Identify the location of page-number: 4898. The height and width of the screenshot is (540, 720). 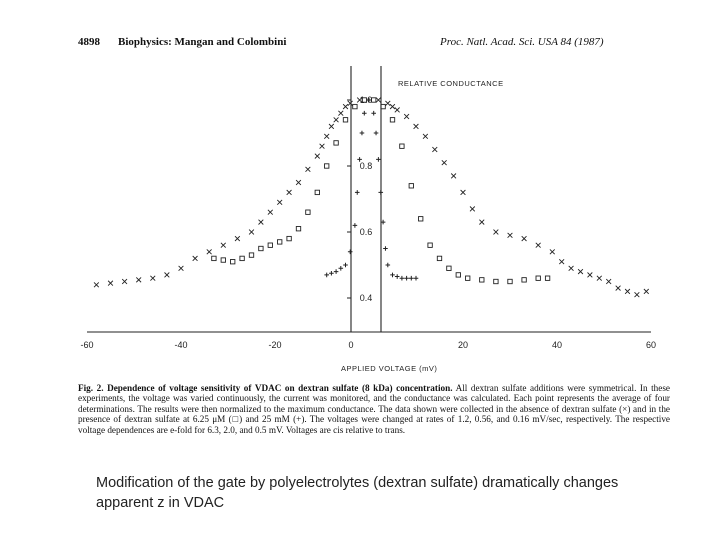
(89, 42).